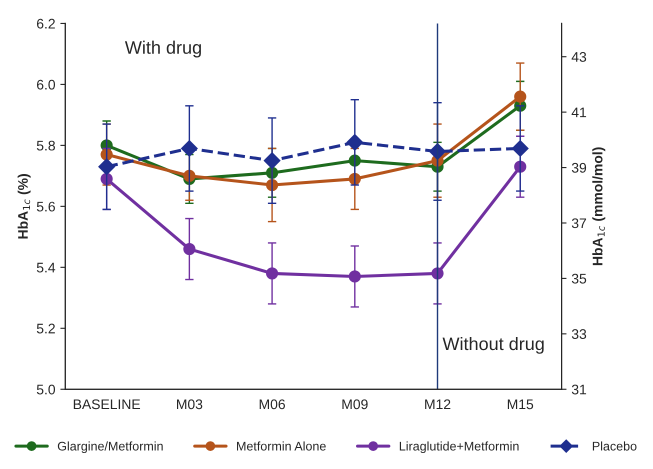 The image size is (653, 469). I want to click on y-tick-label: 5.6, so click(45, 207).